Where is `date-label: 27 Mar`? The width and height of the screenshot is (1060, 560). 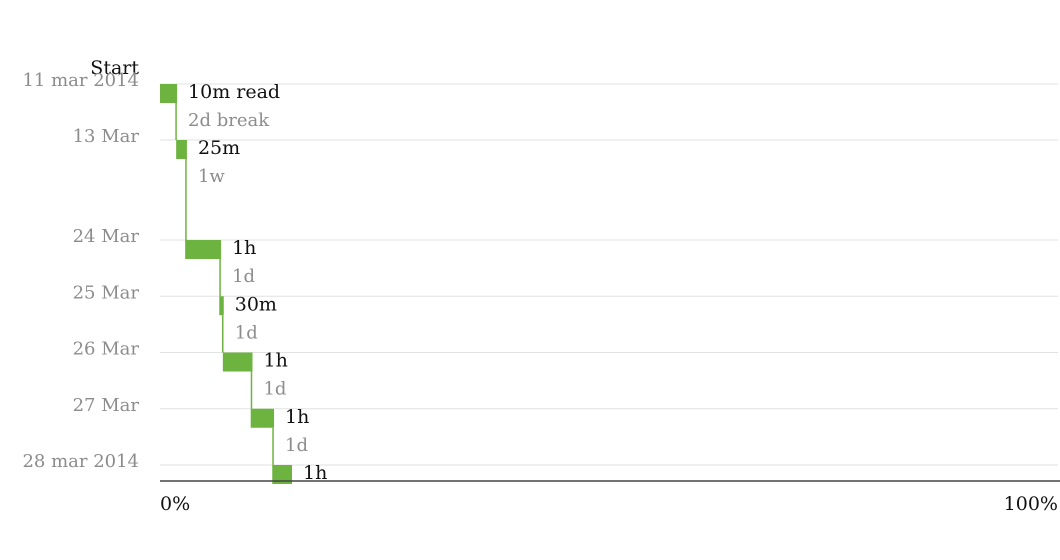
date-label: 27 Mar is located at coordinates (106, 405).